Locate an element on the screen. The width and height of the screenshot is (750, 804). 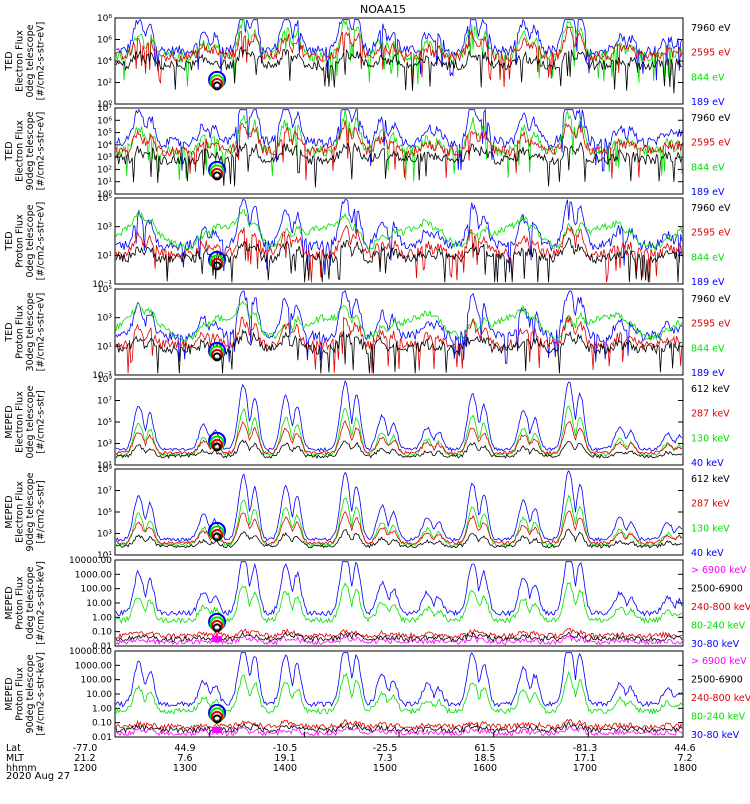
y-tick-label: 1000.00 is located at coordinates (93, 575).